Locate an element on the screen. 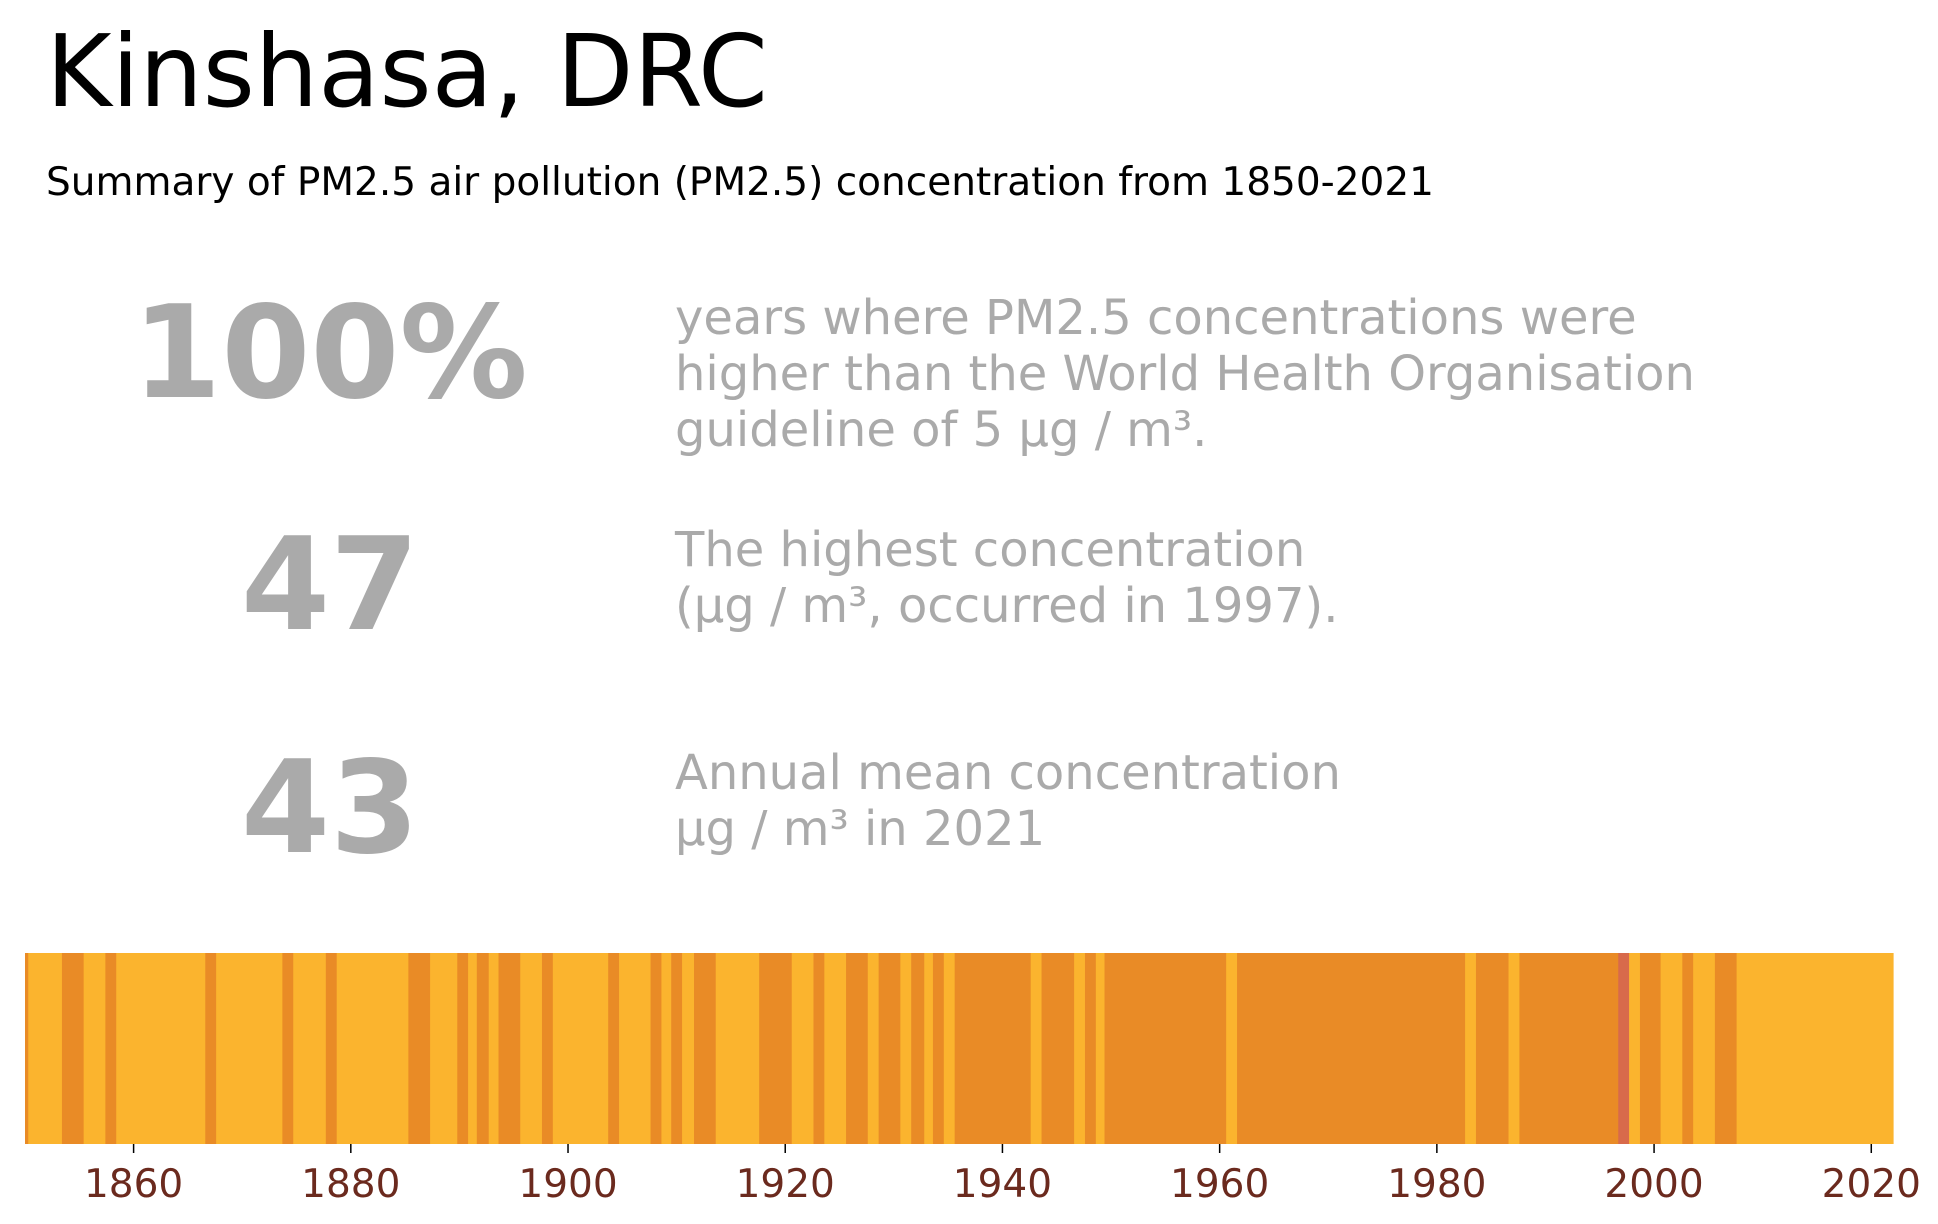 Image resolution: width=1938 pixels, height=1224 pixels. stat-desc-line: The highest concentration is located at coordinates (990, 550).